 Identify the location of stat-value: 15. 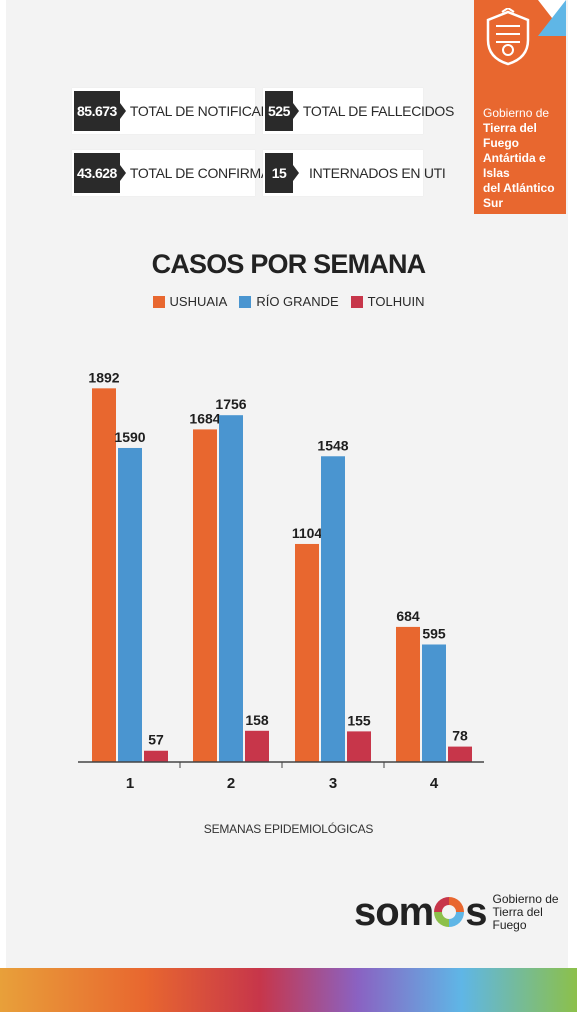
(279, 173).